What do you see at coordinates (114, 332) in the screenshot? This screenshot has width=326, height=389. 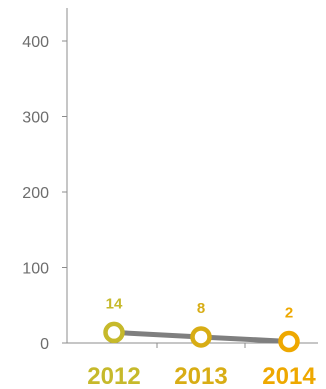 I see `data-point-2012` at bounding box center [114, 332].